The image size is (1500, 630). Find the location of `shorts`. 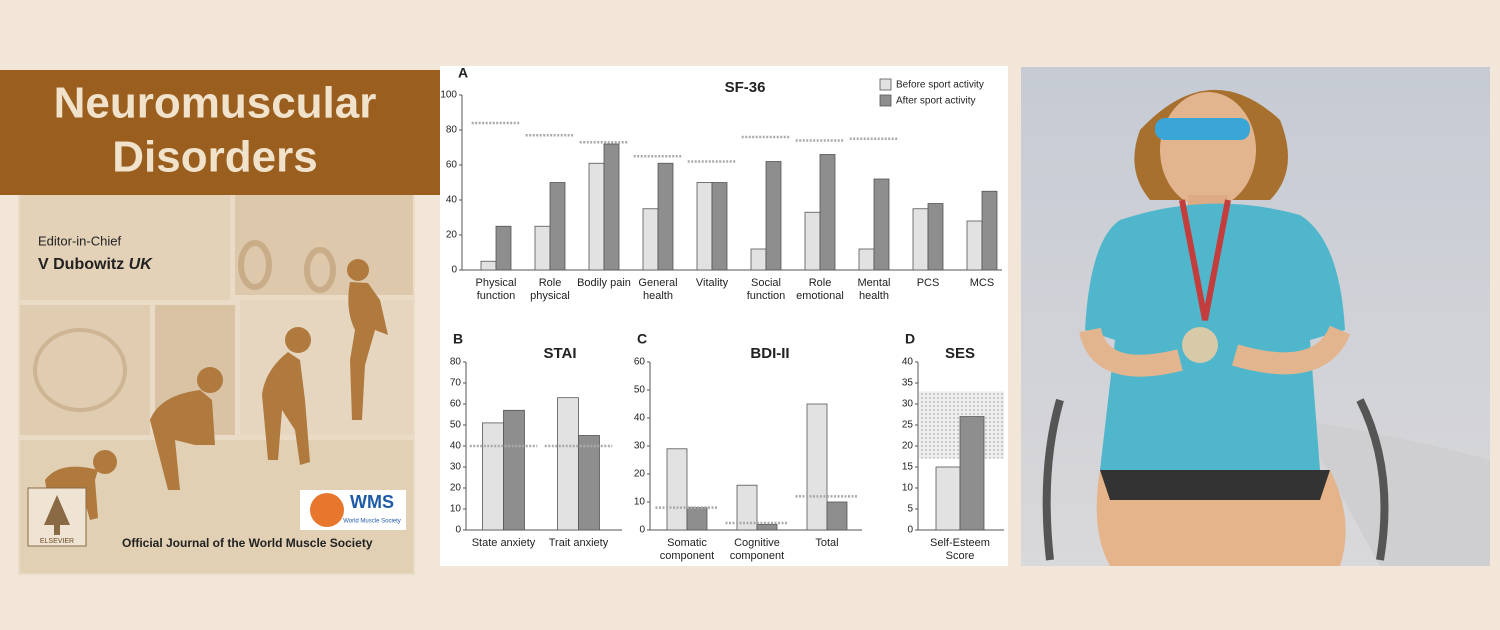

shorts is located at coordinates (1215, 485).